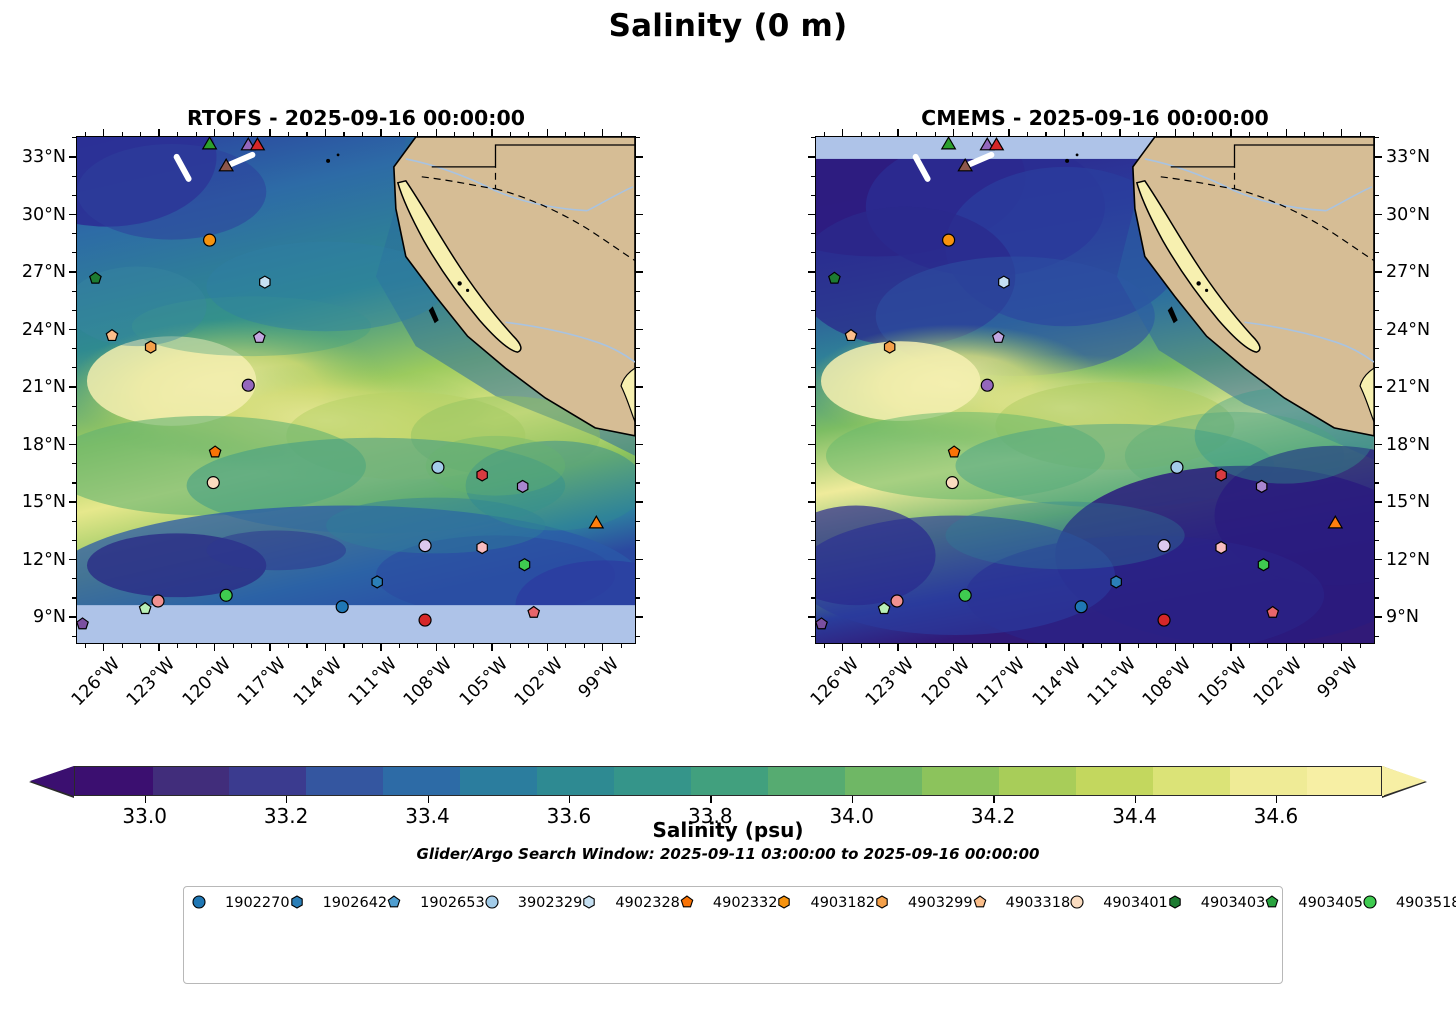 The image size is (1456, 1014). What do you see at coordinates (1021, 903) in the screenshot?
I see `legend-item-4903318: 4903318` at bounding box center [1021, 903].